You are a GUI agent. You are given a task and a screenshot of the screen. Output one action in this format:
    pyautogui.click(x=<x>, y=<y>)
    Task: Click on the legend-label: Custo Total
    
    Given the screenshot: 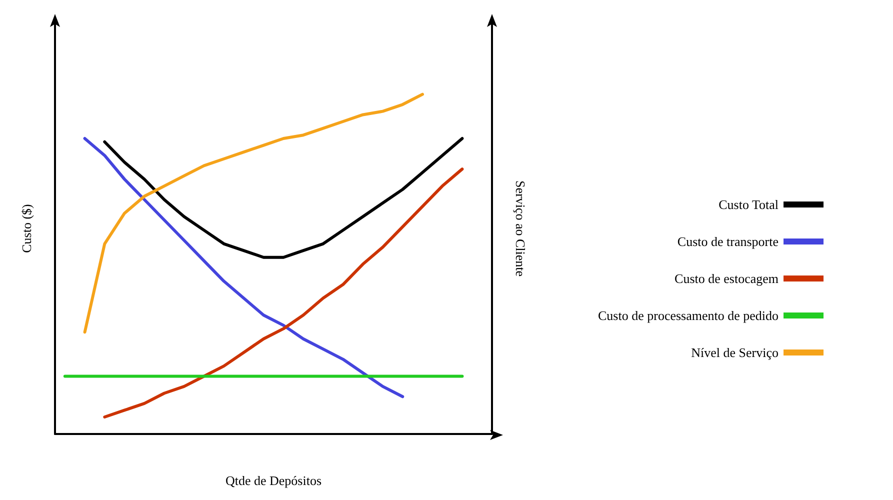 What is the action you would take?
    pyautogui.click(x=748, y=204)
    